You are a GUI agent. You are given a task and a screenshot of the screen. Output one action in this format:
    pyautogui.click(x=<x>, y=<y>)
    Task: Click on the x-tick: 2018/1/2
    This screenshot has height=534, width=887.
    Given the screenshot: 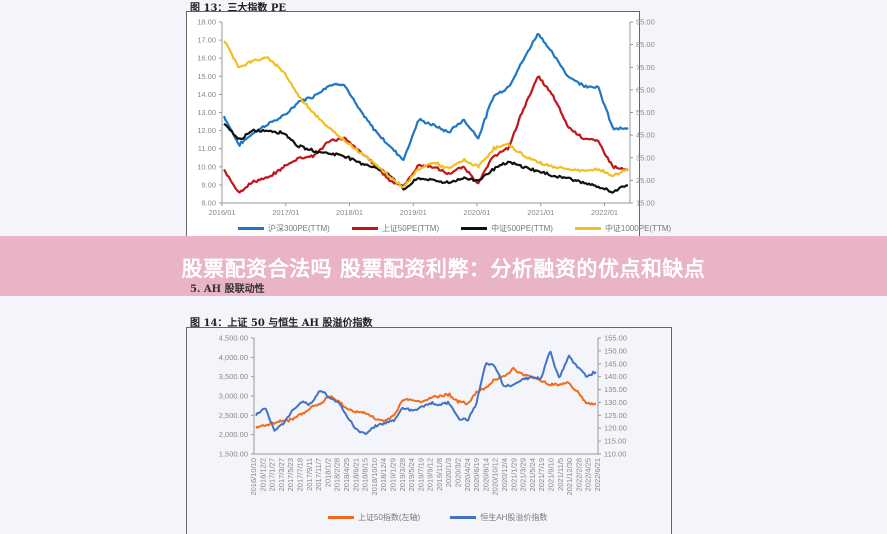 What is the action you would take?
    pyautogui.click(x=327, y=472)
    